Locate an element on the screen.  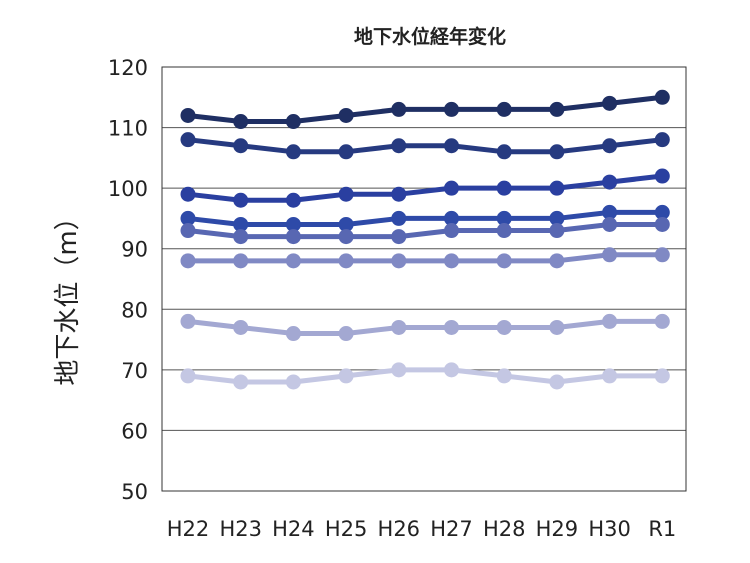
y-tick-label: 80 is located at coordinates (134, 310).